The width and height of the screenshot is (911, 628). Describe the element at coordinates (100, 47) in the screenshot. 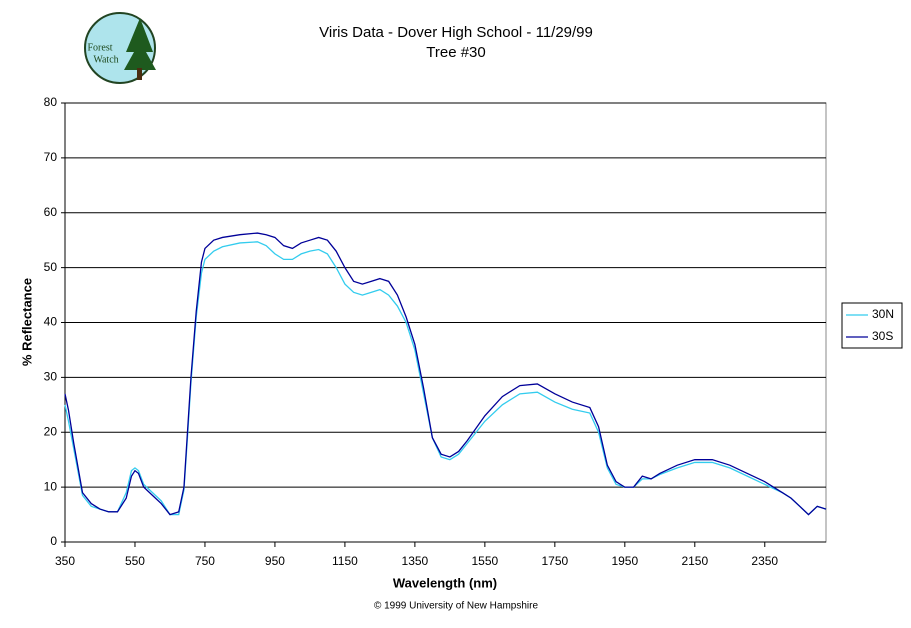

I see `logo-text: Forest` at that location.